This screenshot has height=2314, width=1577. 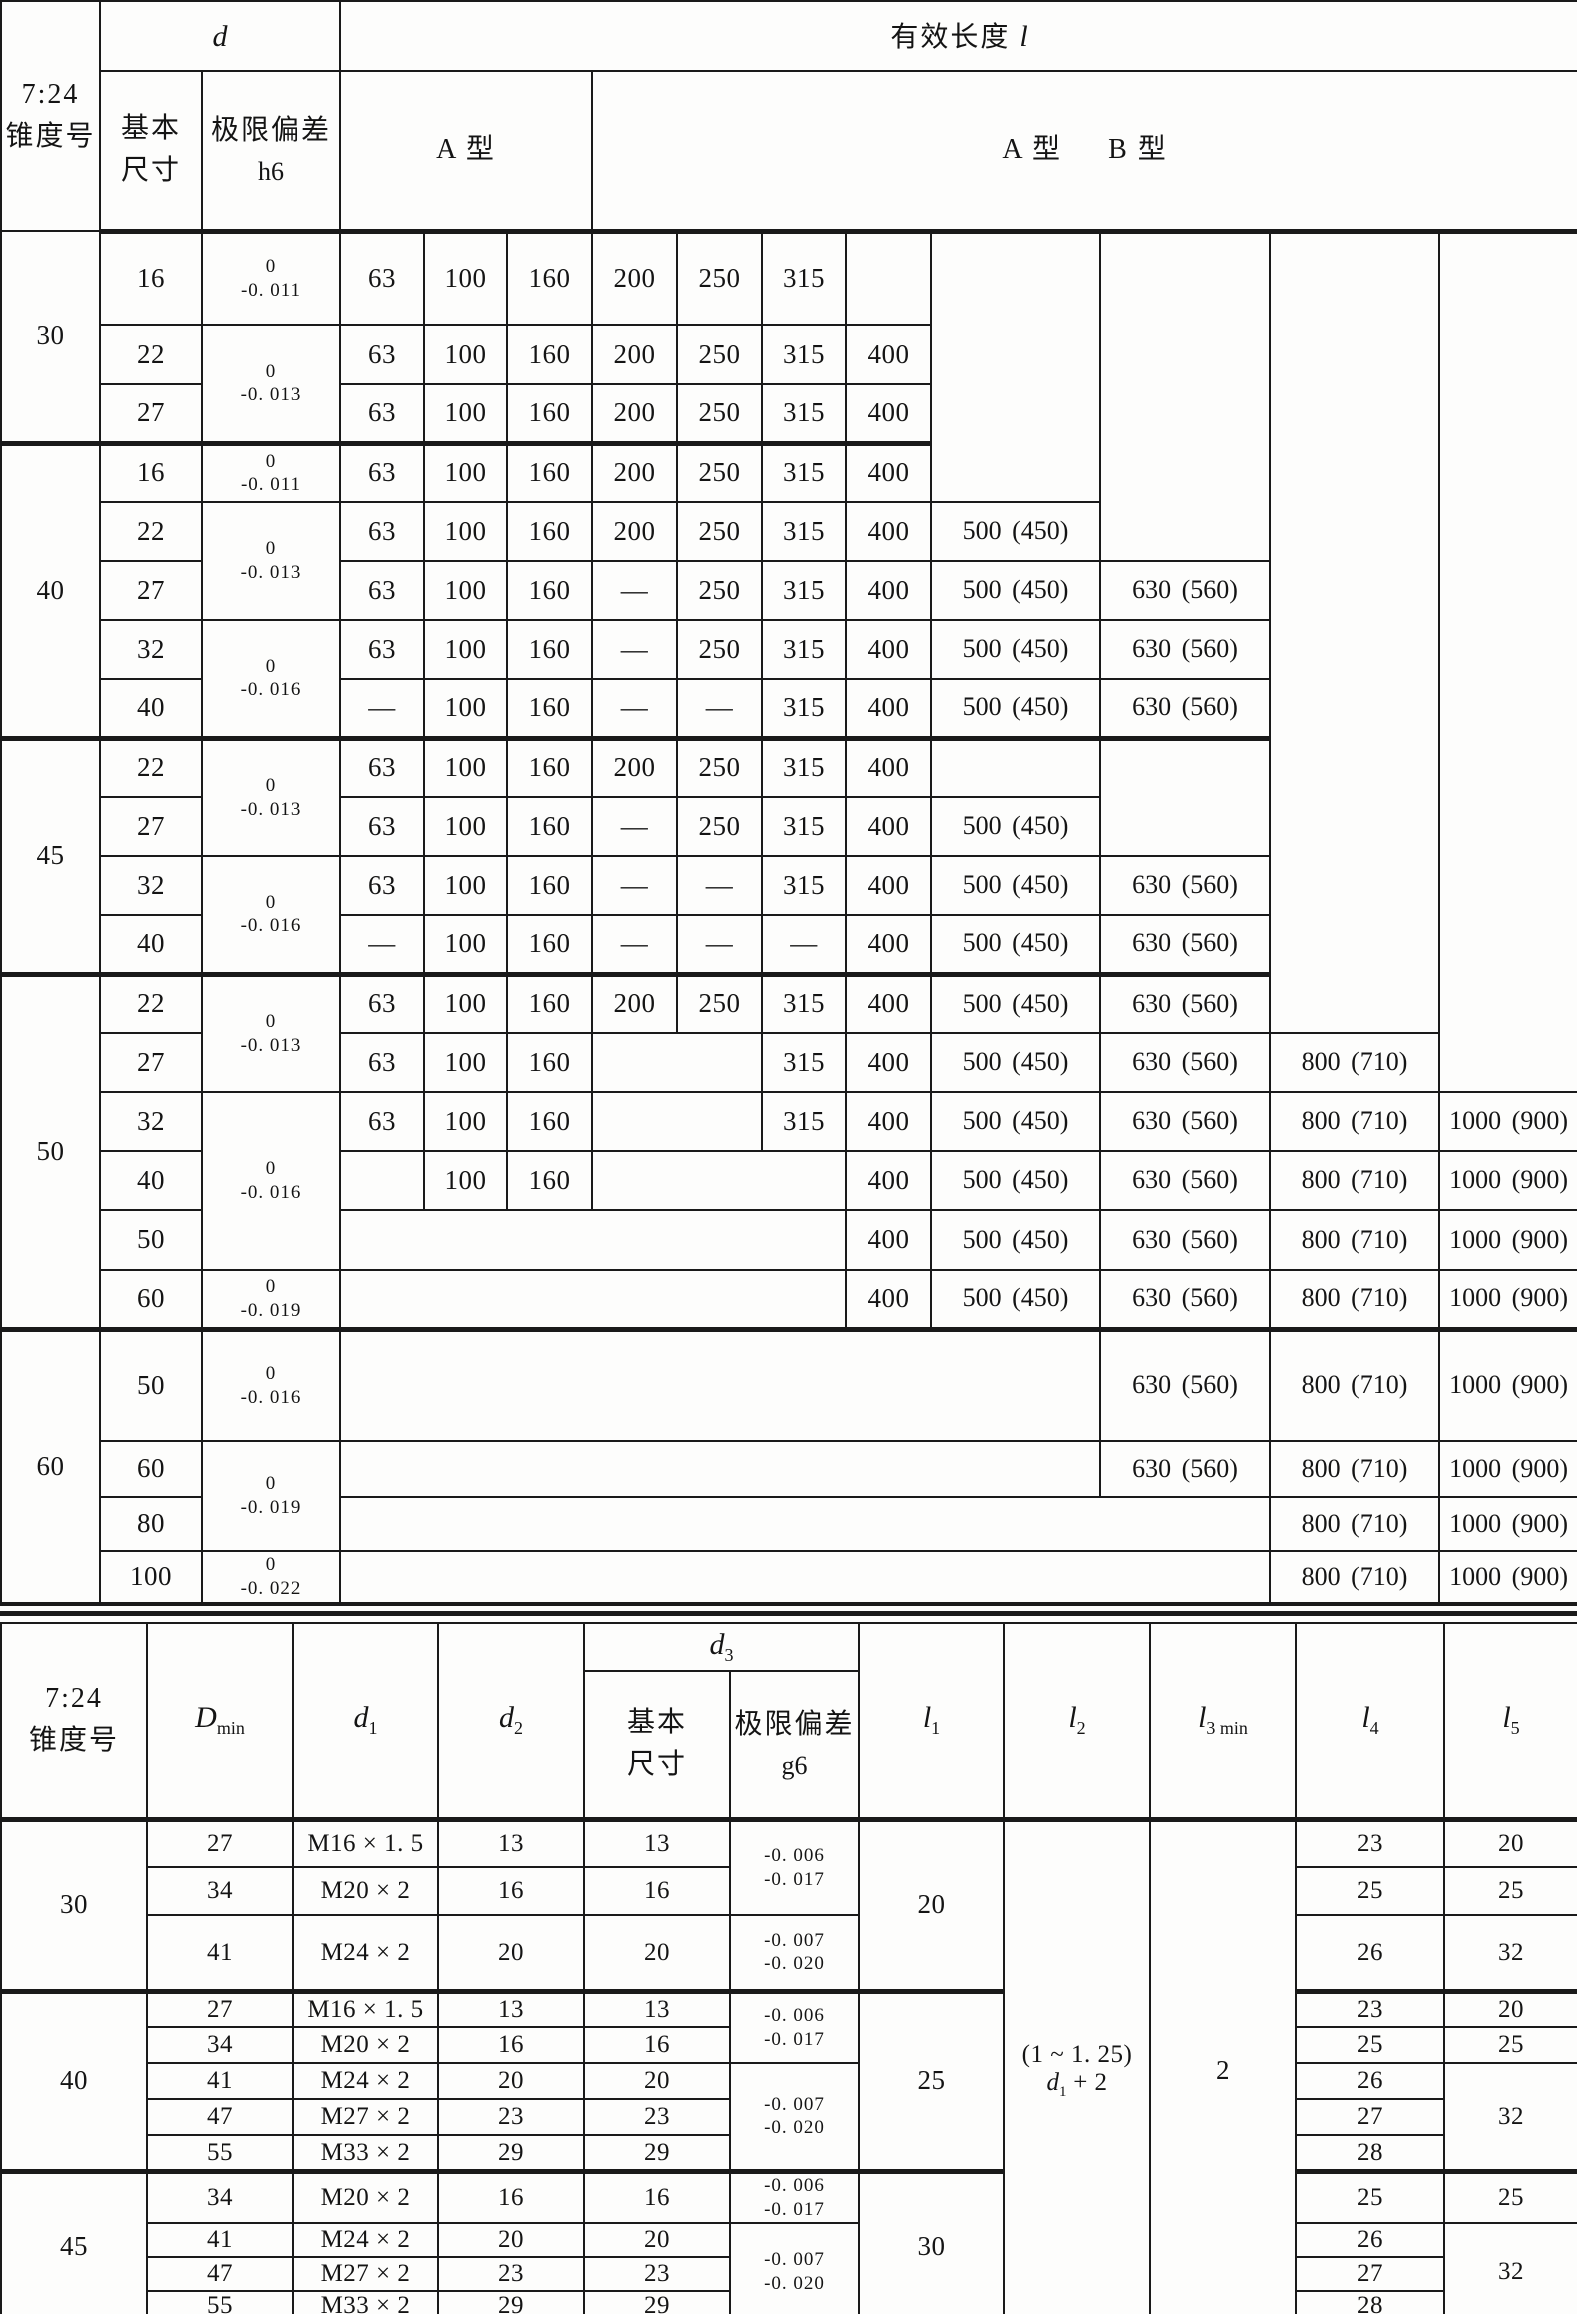 What do you see at coordinates (657, 2274) in the screenshot?
I see `d3-basic-cell: 23` at bounding box center [657, 2274].